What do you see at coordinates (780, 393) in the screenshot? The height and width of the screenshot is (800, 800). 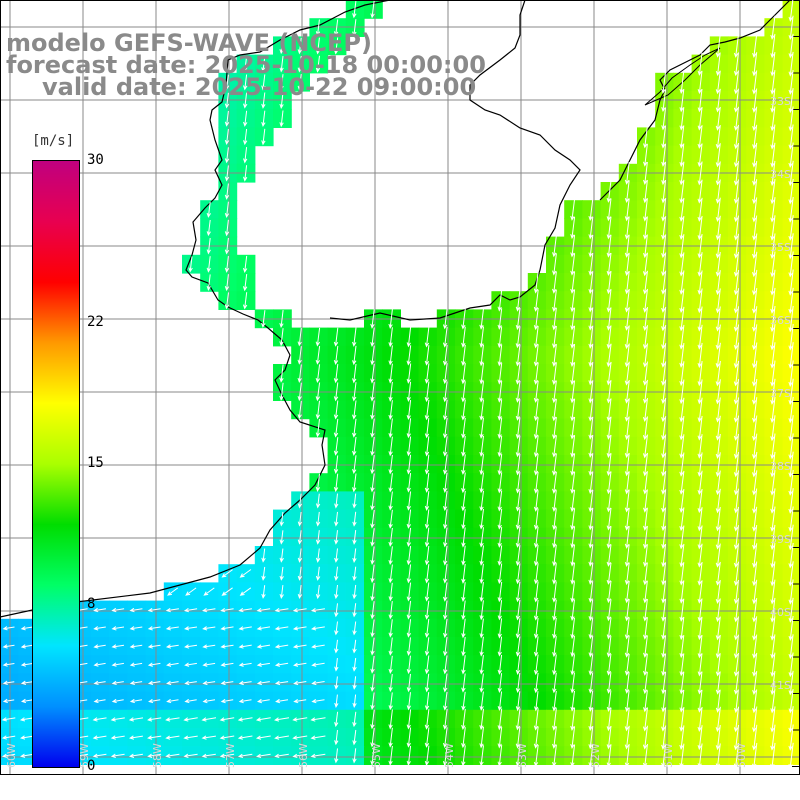 I see `latitude-label: 37S` at bounding box center [780, 393].